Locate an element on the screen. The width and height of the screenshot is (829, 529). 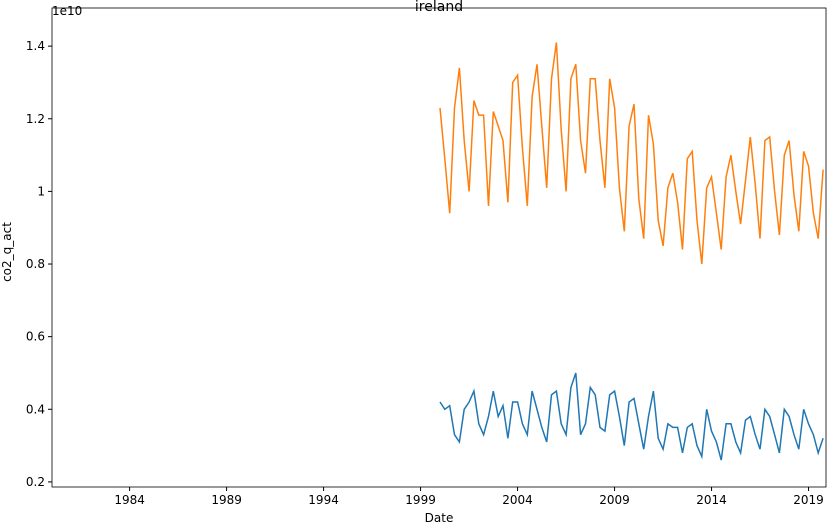
x-tick-label: 1994 is located at coordinates (323, 500).